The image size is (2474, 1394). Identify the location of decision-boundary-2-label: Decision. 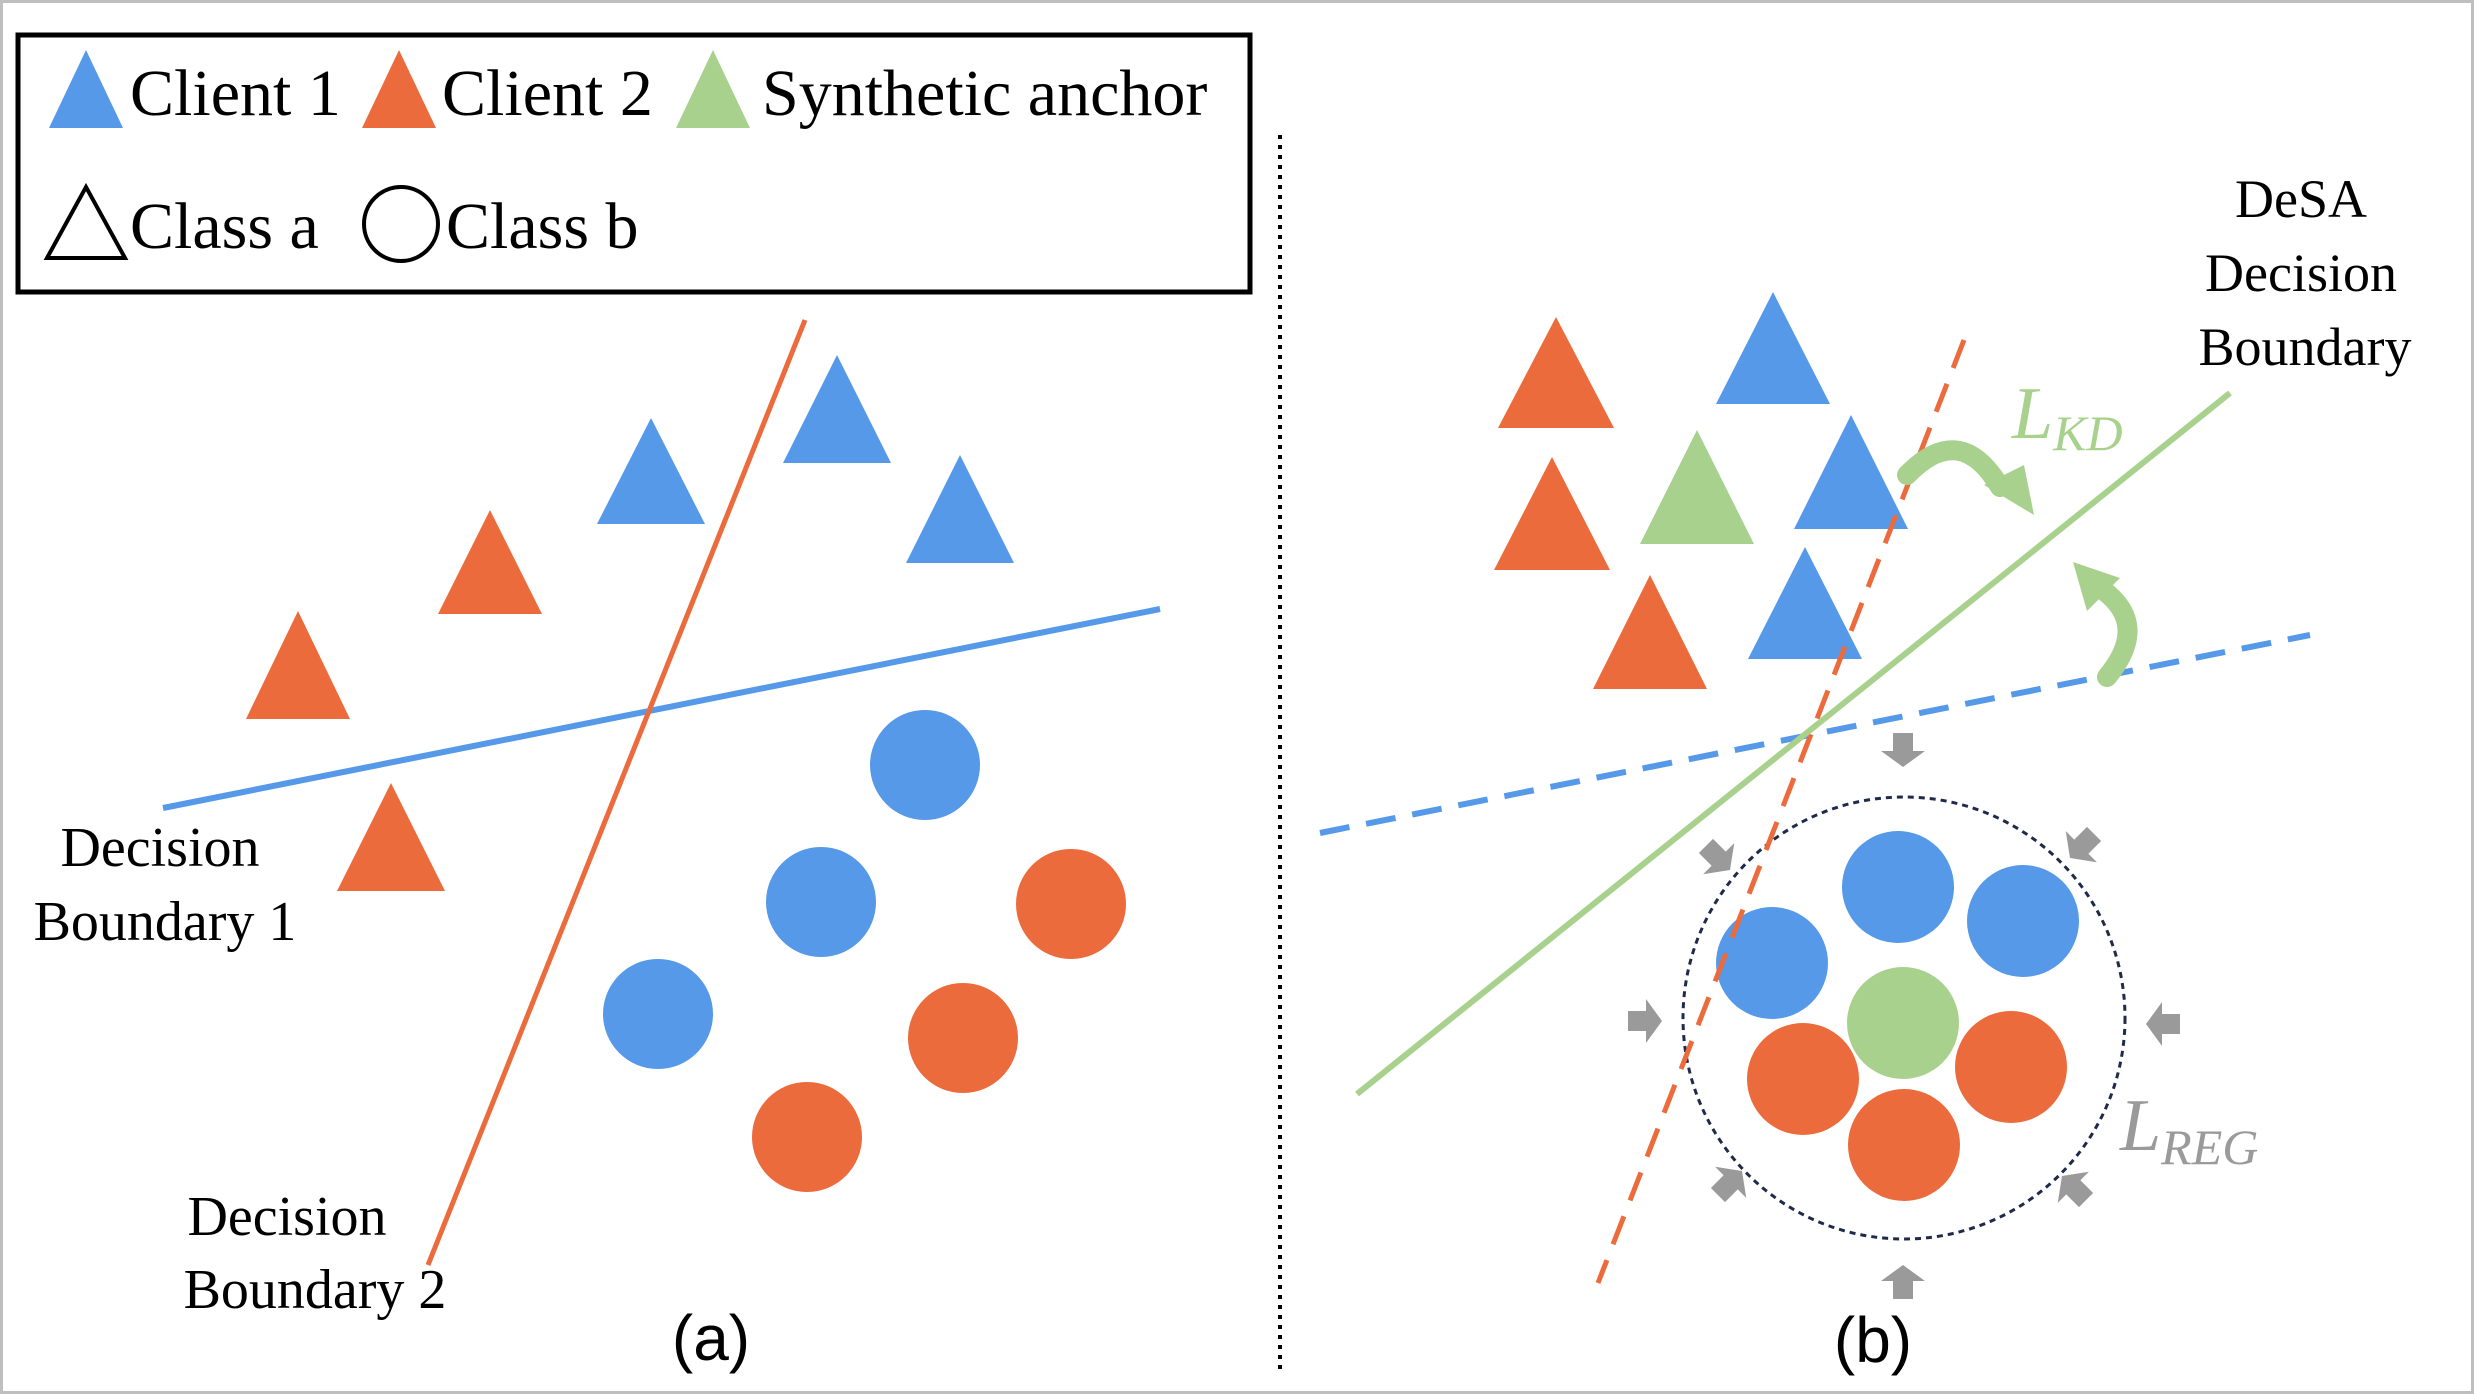
(286, 1217).